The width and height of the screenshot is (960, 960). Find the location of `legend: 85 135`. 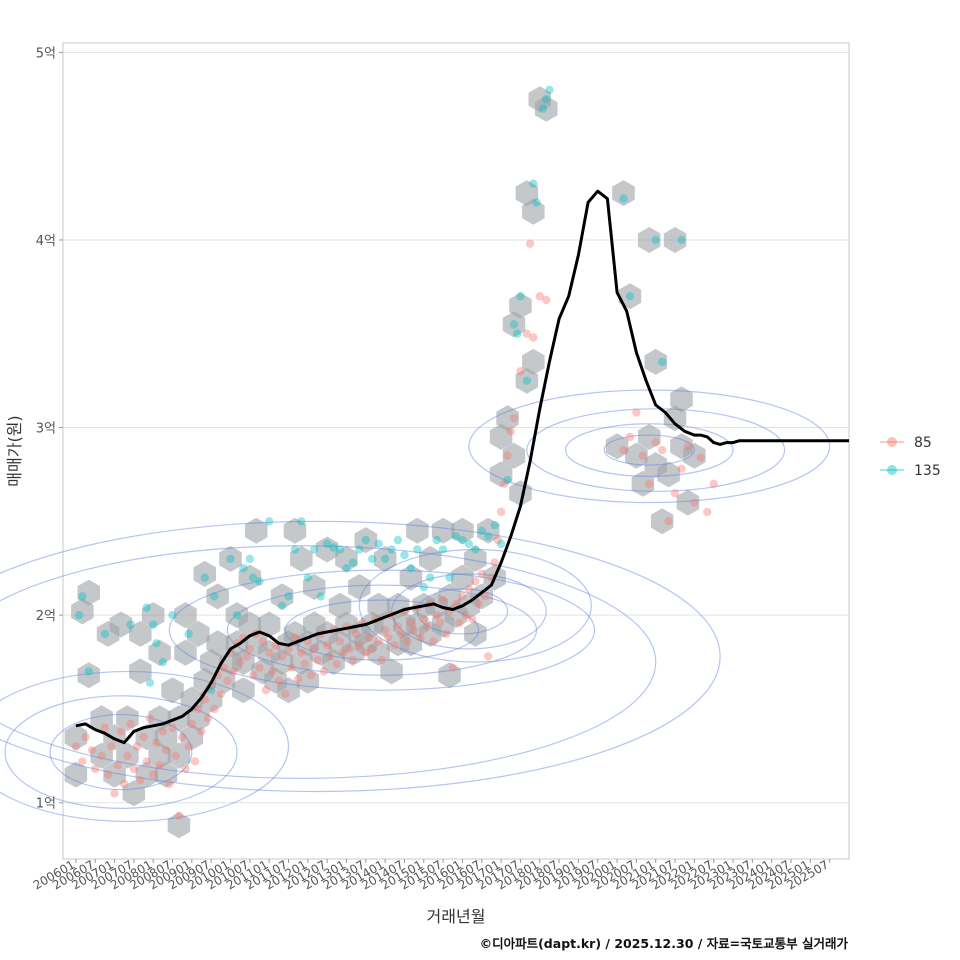

legend: 85 135 is located at coordinates (910, 457).